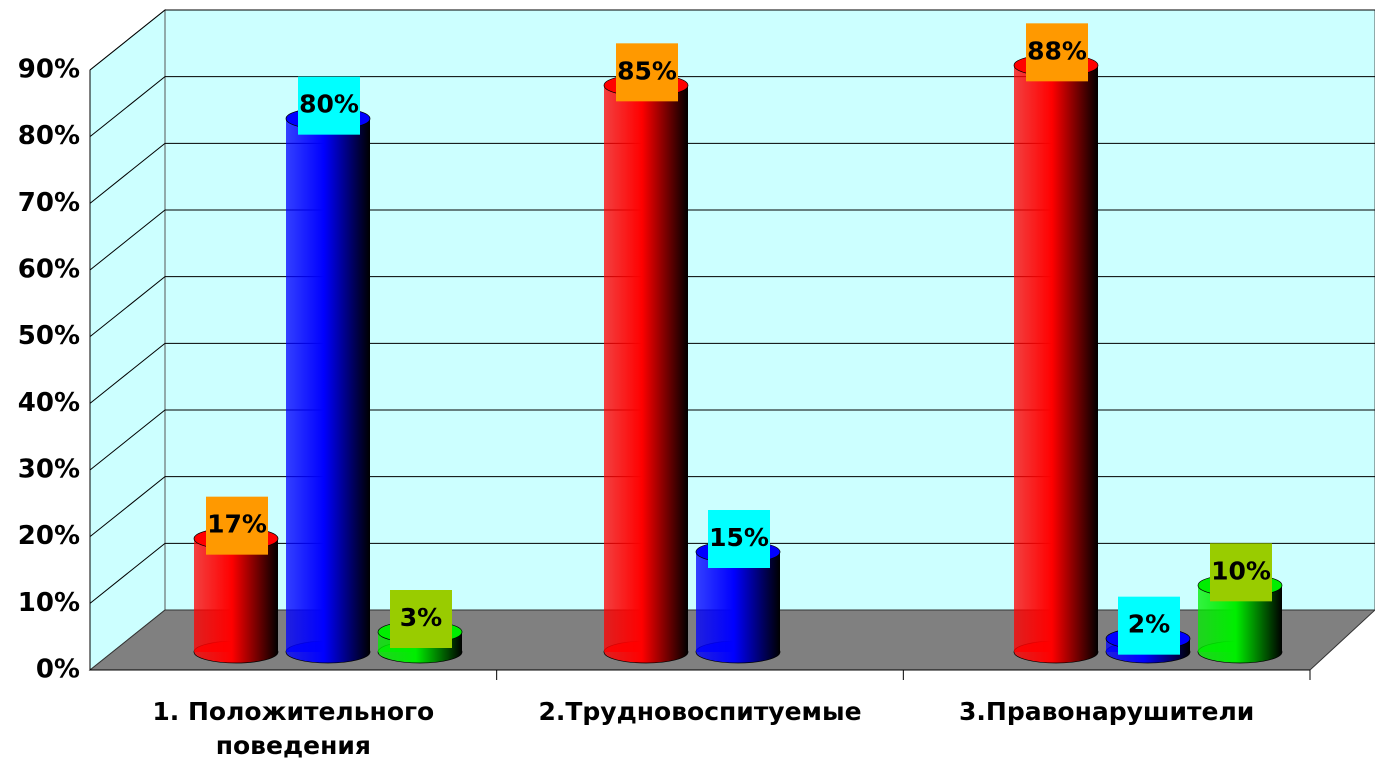  Describe the element at coordinates (49, 70) in the screenshot. I see `y-tick-label: 90%` at that location.